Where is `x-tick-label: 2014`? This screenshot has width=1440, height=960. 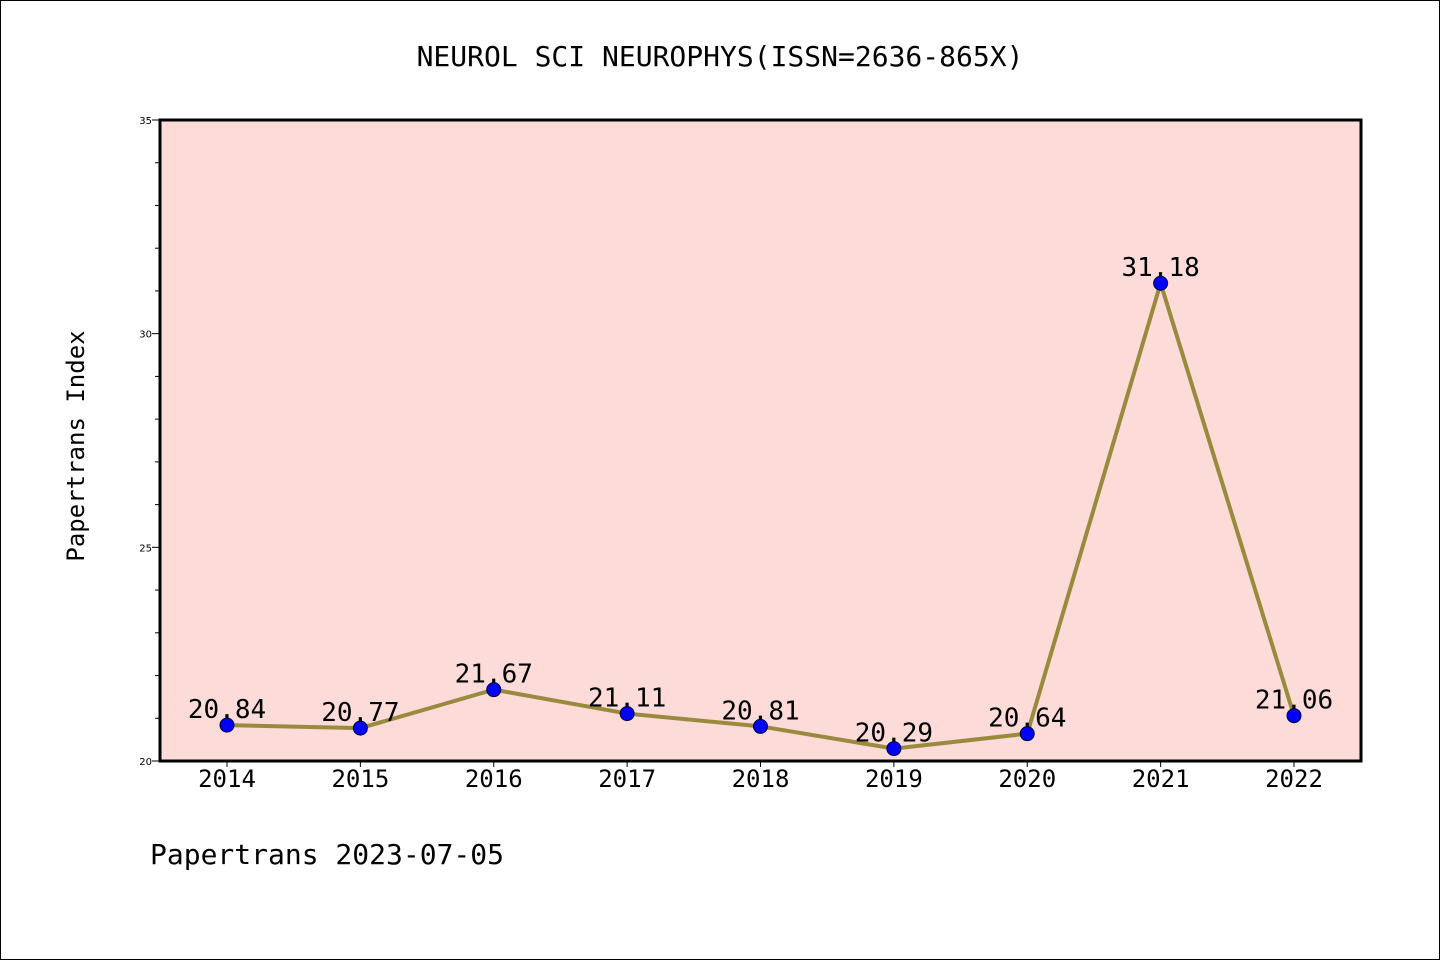
x-tick-label: 2014 is located at coordinates (227, 779).